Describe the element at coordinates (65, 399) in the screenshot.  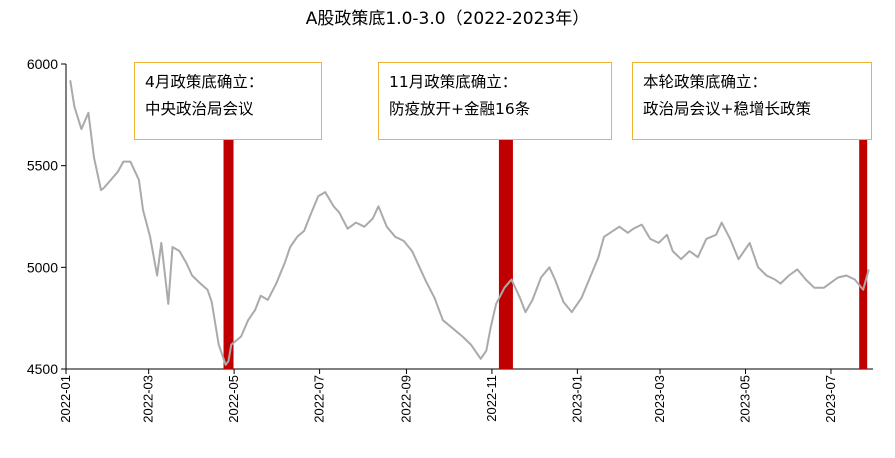
I see `x-tick-label: 2022-01` at that location.